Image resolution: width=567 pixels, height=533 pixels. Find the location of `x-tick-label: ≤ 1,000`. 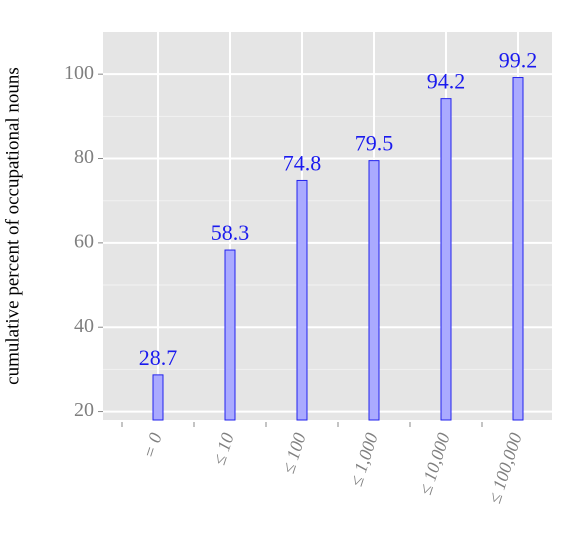

x-tick-label: ≤ 1,000 is located at coordinates (364, 459).